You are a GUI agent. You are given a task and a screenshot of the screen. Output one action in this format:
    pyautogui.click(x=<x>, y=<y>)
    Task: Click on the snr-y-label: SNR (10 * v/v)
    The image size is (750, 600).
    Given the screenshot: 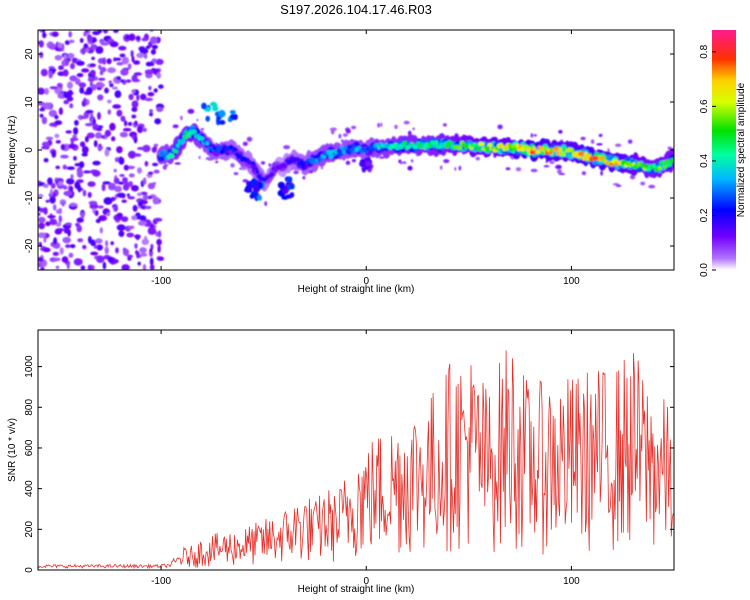 What is the action you would take?
    pyautogui.click(x=12, y=450)
    